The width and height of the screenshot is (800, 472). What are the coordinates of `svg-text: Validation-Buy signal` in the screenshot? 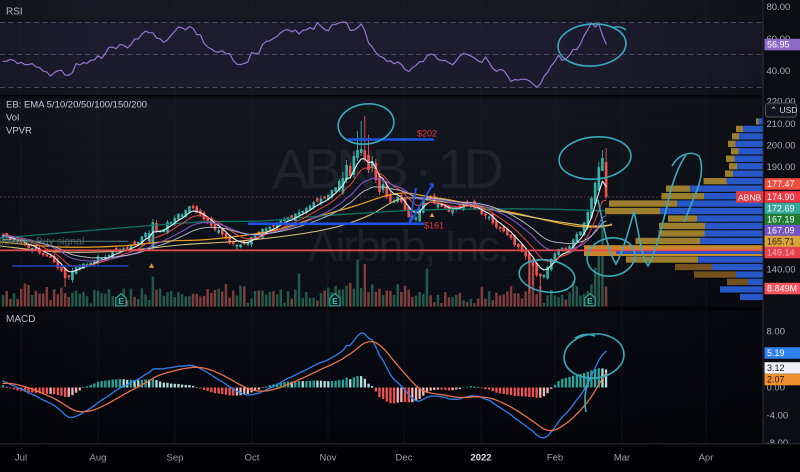 It's located at (42, 242).